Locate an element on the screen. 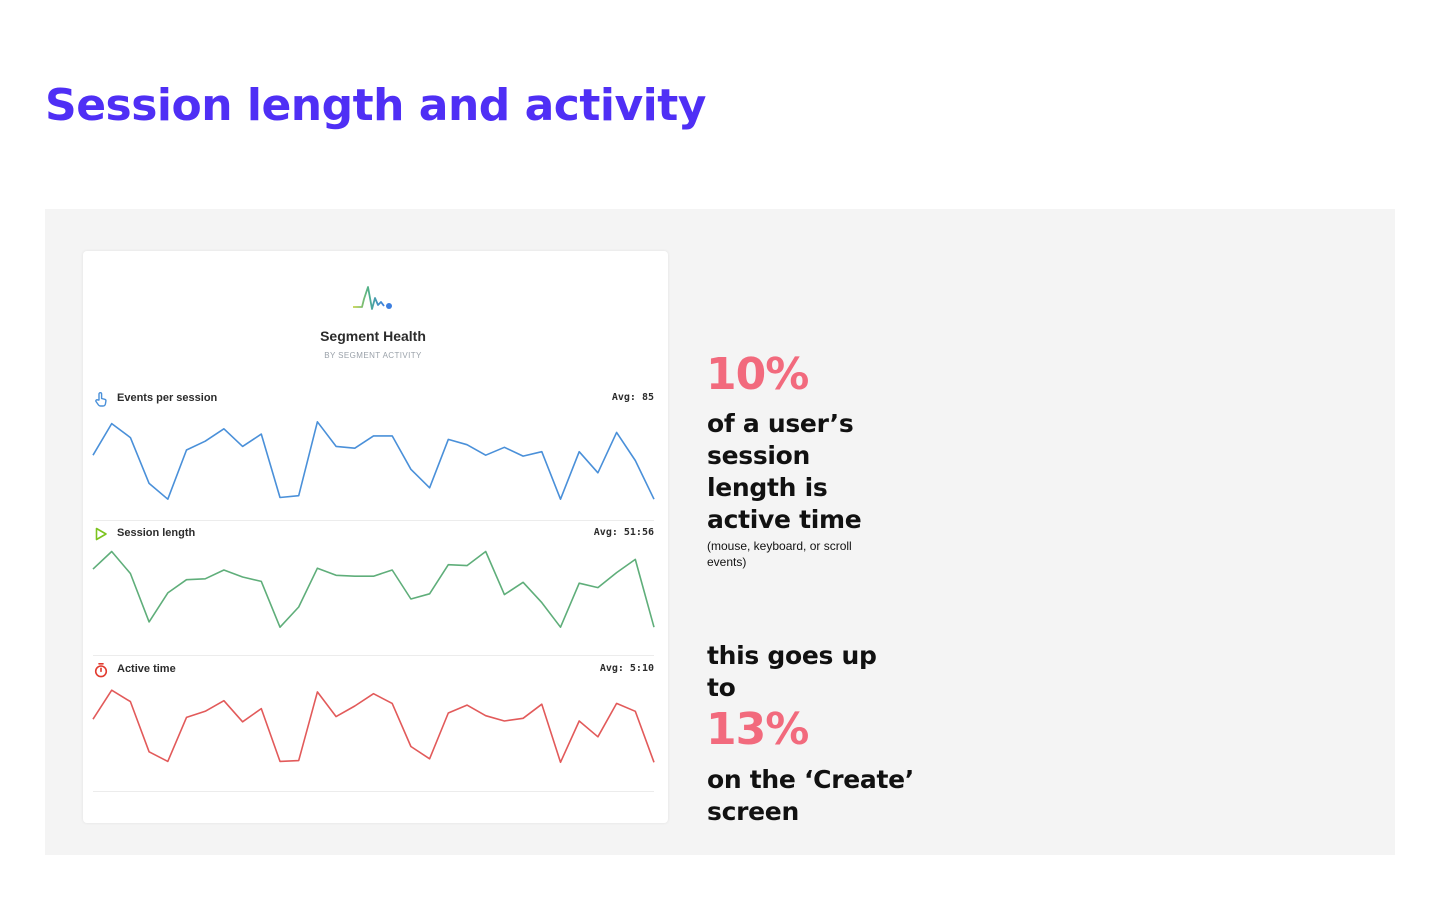 The width and height of the screenshot is (1440, 900). events-per-session-section: Events per session Avg: 85 is located at coordinates (373, 456).